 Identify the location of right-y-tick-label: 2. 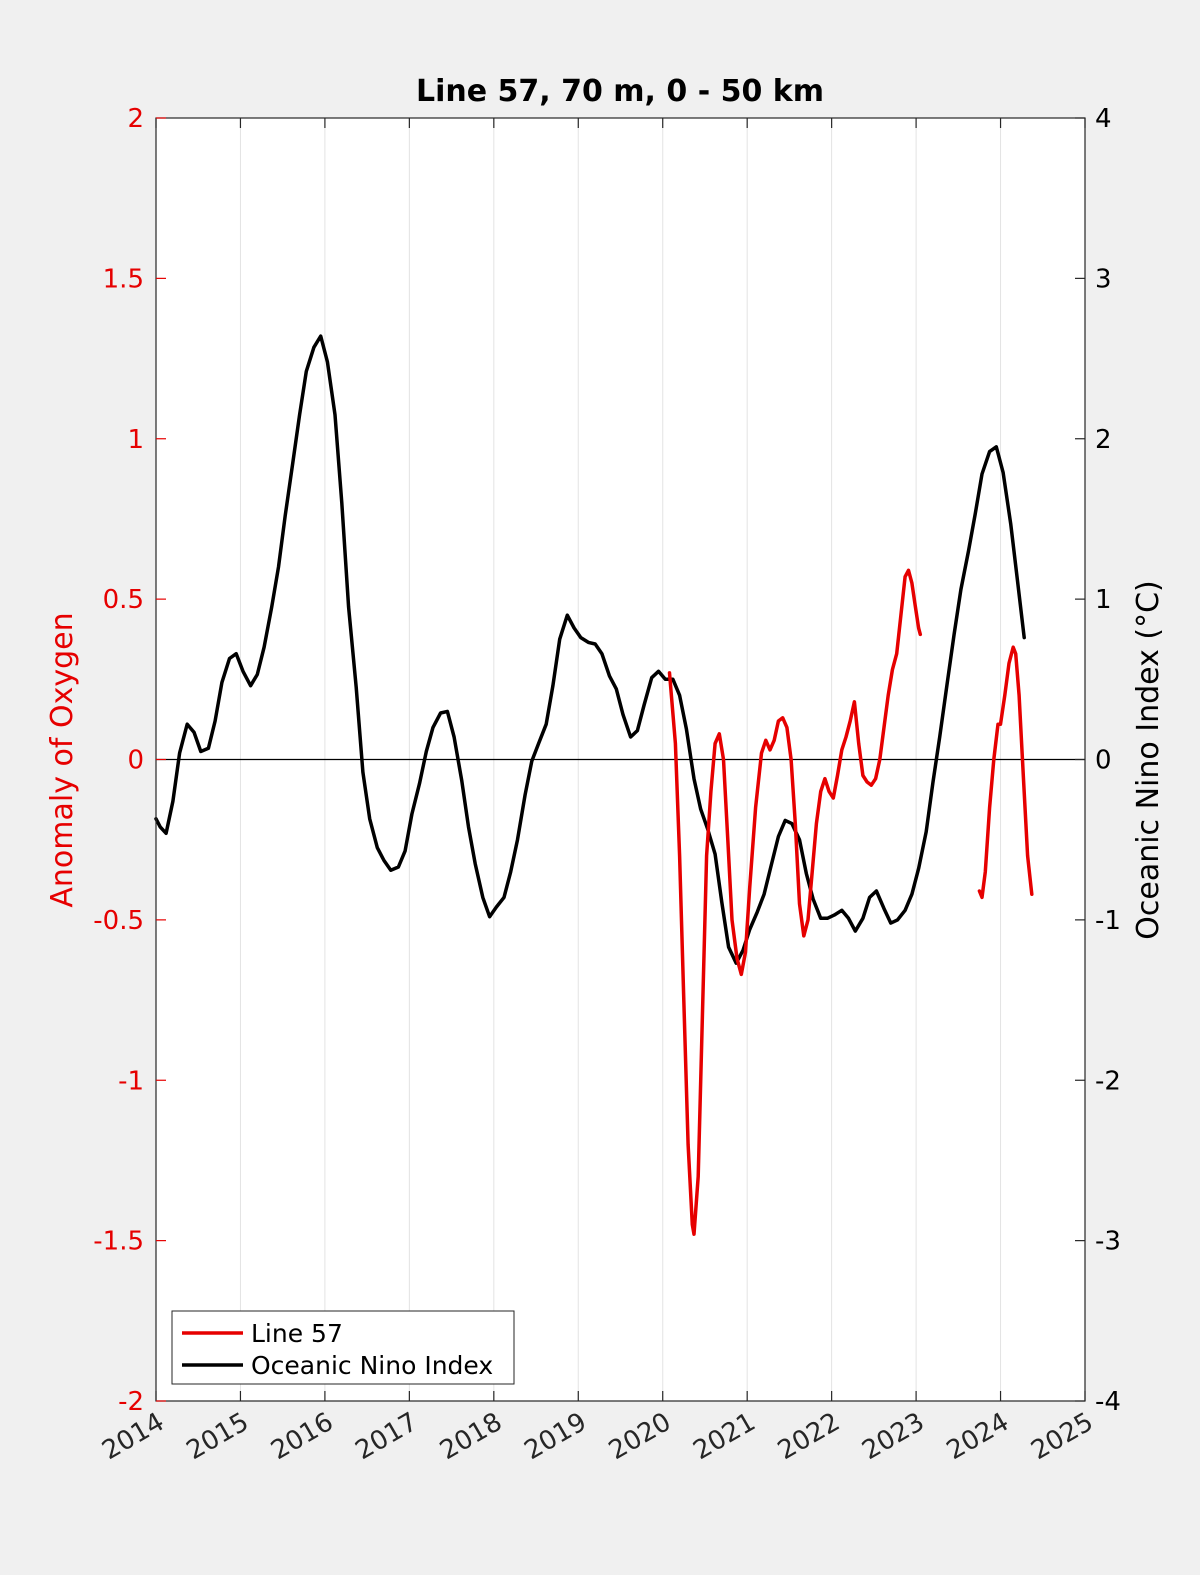
(1103, 440).